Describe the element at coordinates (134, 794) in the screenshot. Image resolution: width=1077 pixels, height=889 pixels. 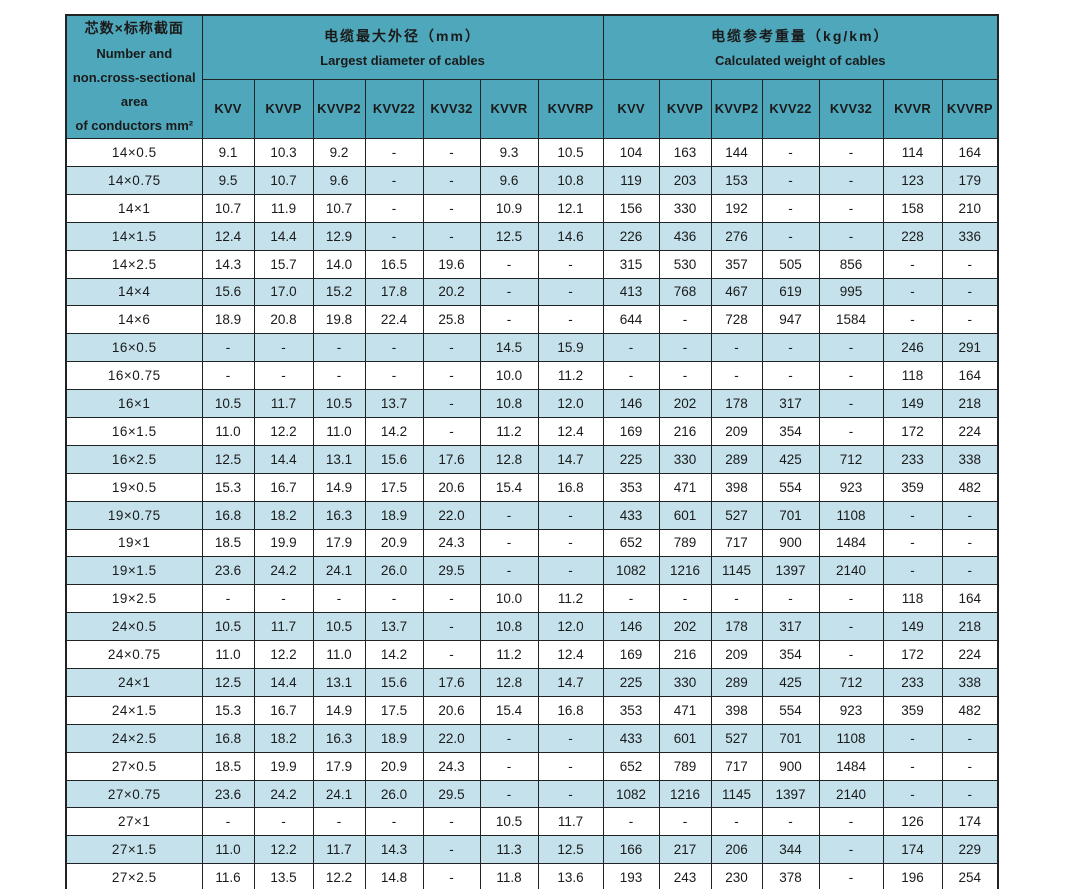
I see `row-label: 27×0.75` at that location.